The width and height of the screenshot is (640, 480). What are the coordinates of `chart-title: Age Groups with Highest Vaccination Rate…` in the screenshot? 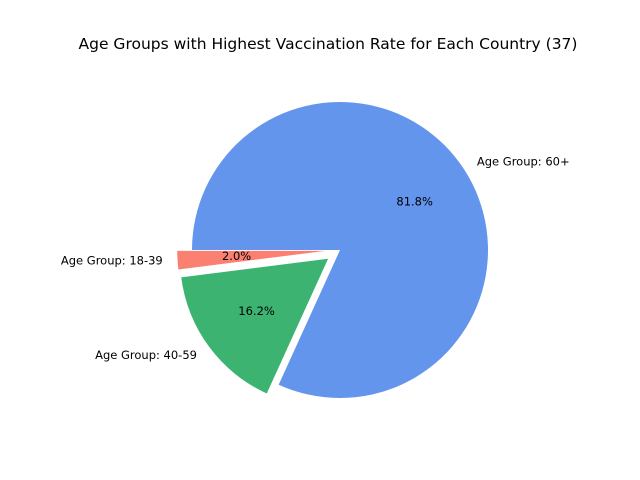 It's located at (328, 44).